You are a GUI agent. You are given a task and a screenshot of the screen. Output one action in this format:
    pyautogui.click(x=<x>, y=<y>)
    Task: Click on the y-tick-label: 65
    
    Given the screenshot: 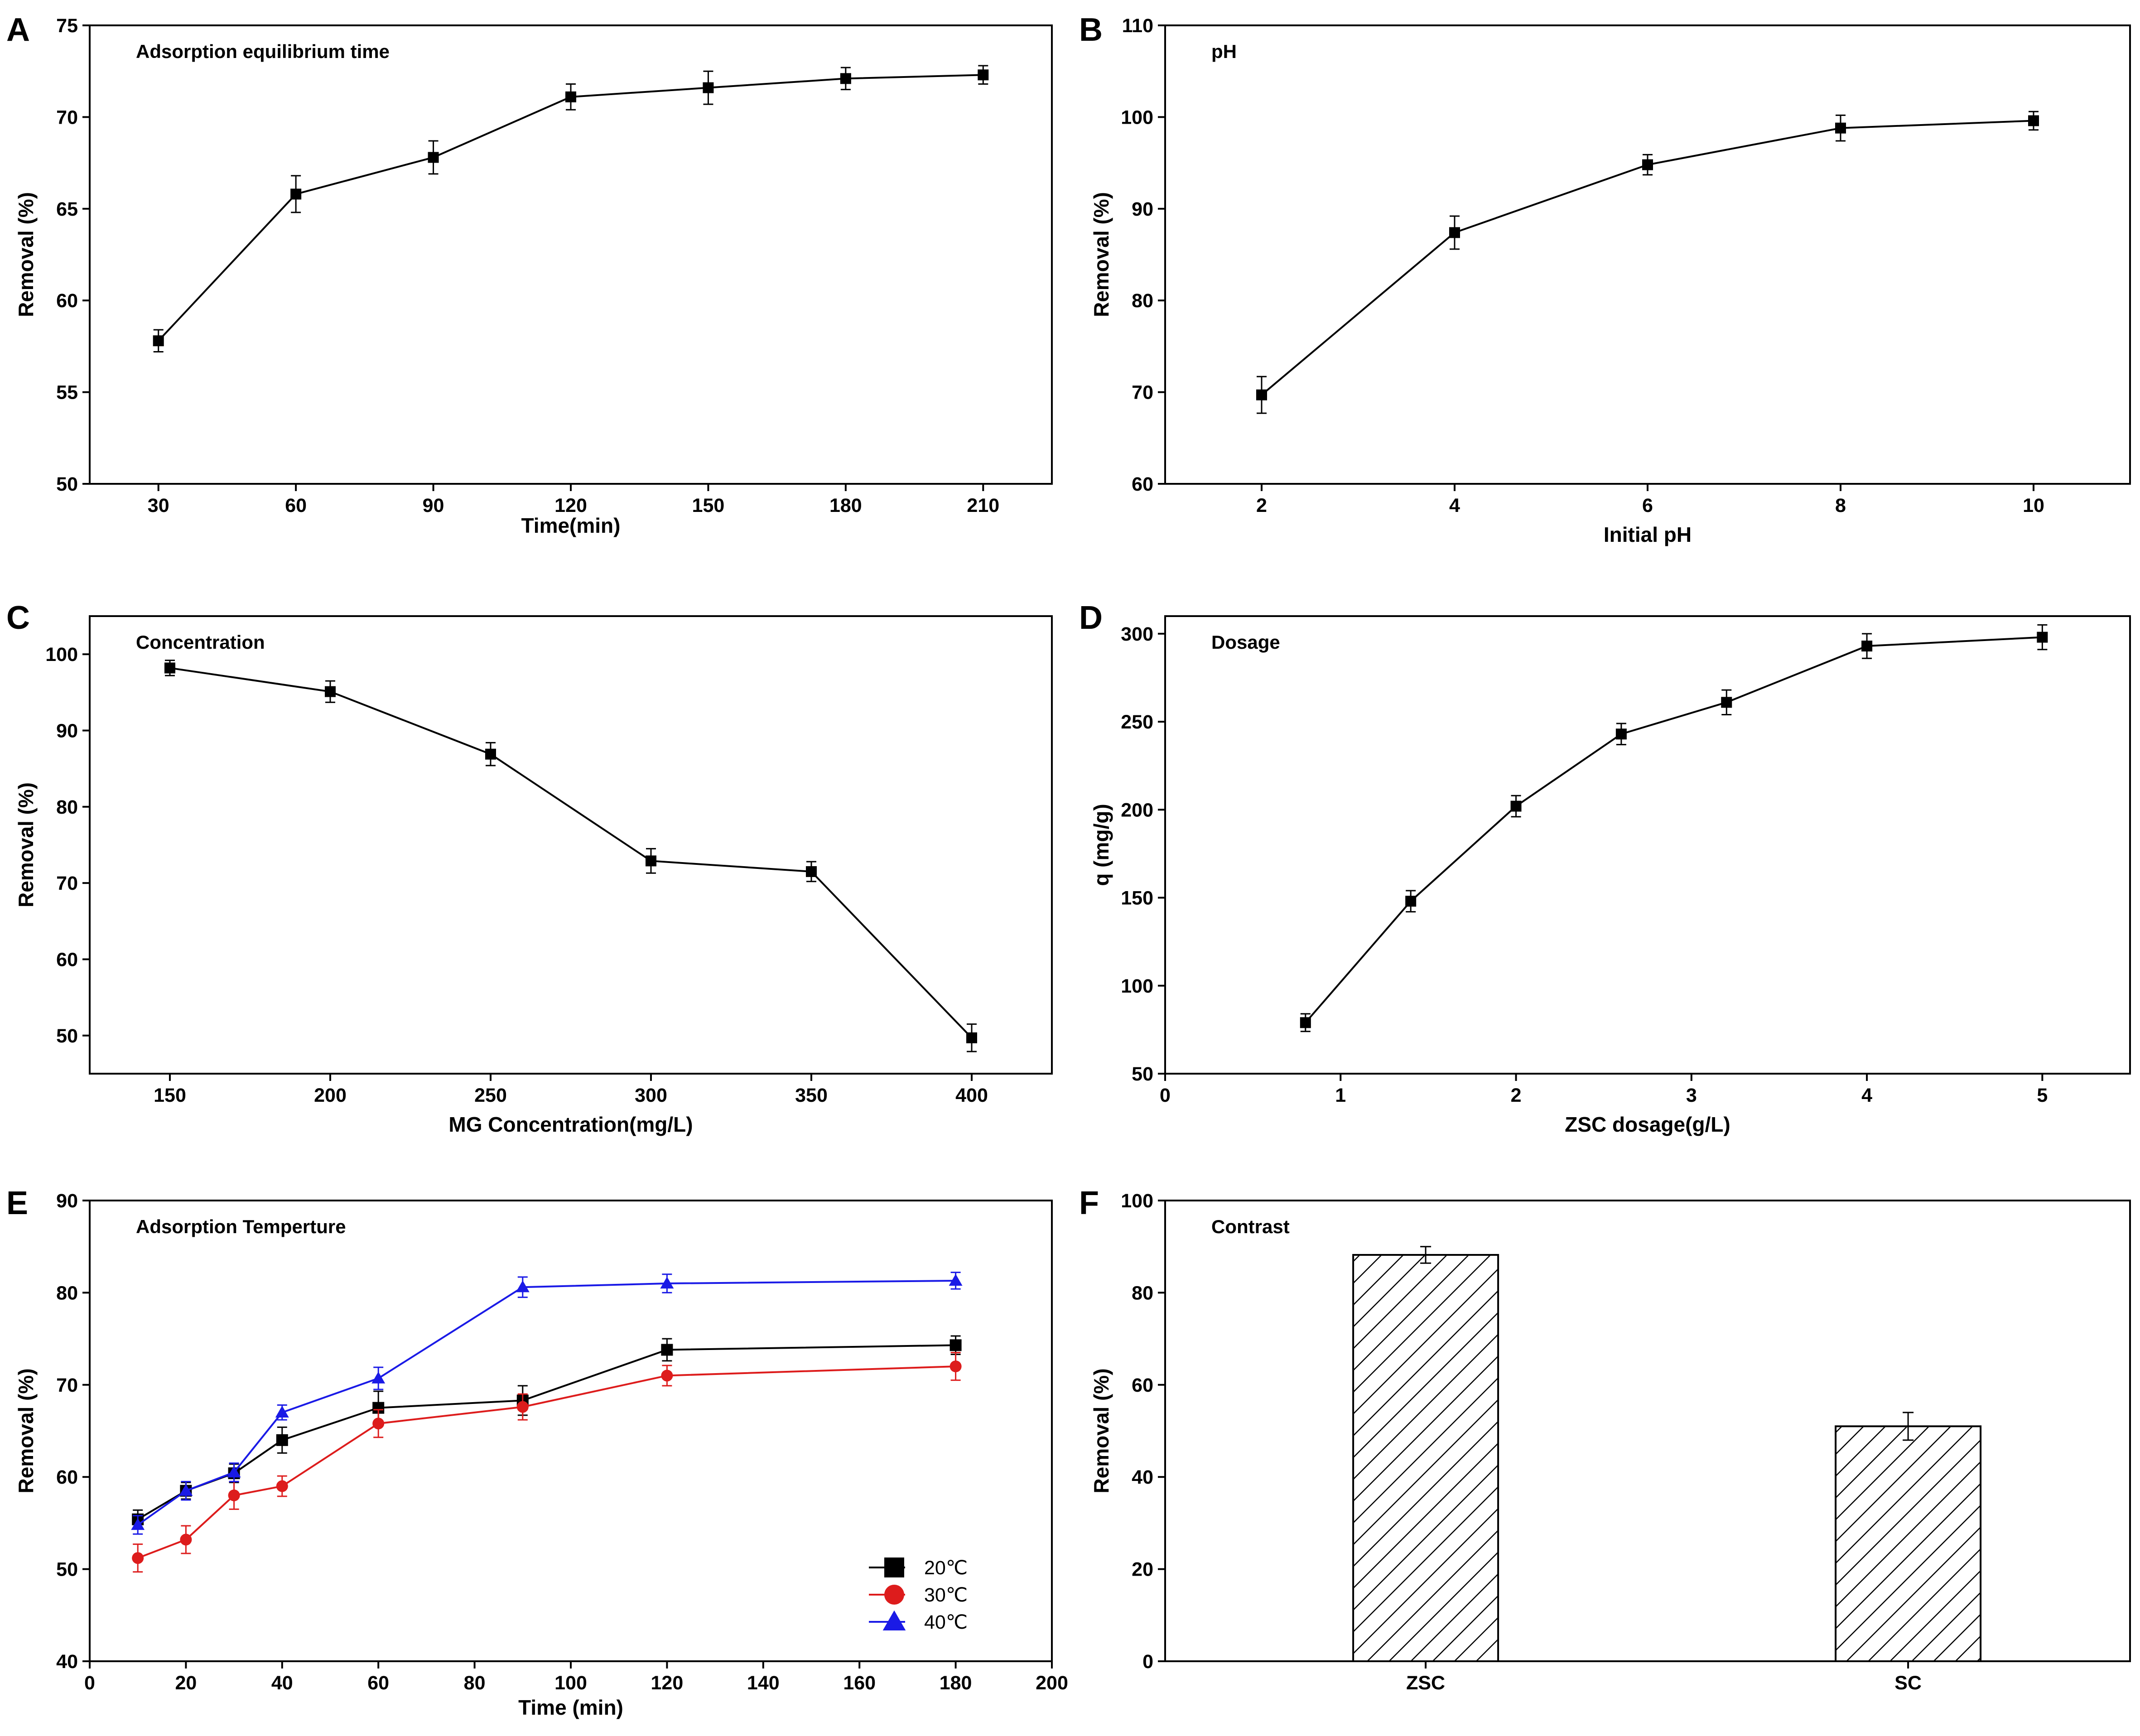 What is the action you would take?
    pyautogui.click(x=67, y=209)
    